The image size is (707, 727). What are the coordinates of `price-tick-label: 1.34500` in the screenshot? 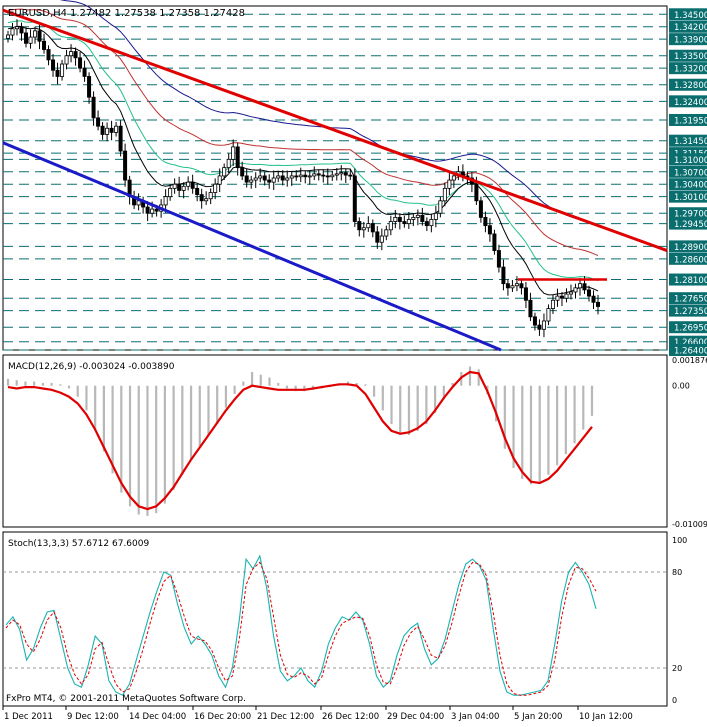 It's located at (690, 16).